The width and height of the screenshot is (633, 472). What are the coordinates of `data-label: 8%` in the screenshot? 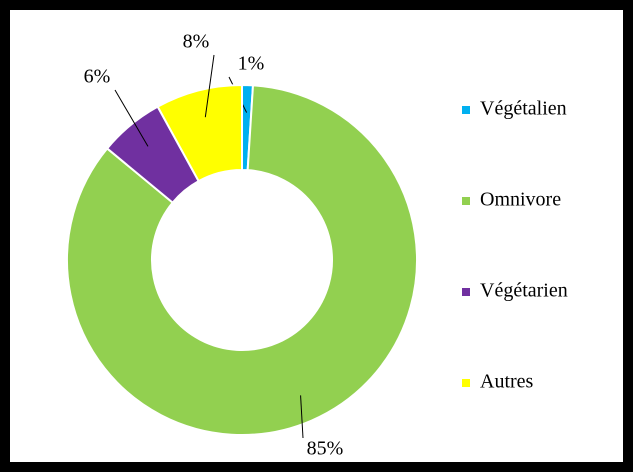 It's located at (196, 42).